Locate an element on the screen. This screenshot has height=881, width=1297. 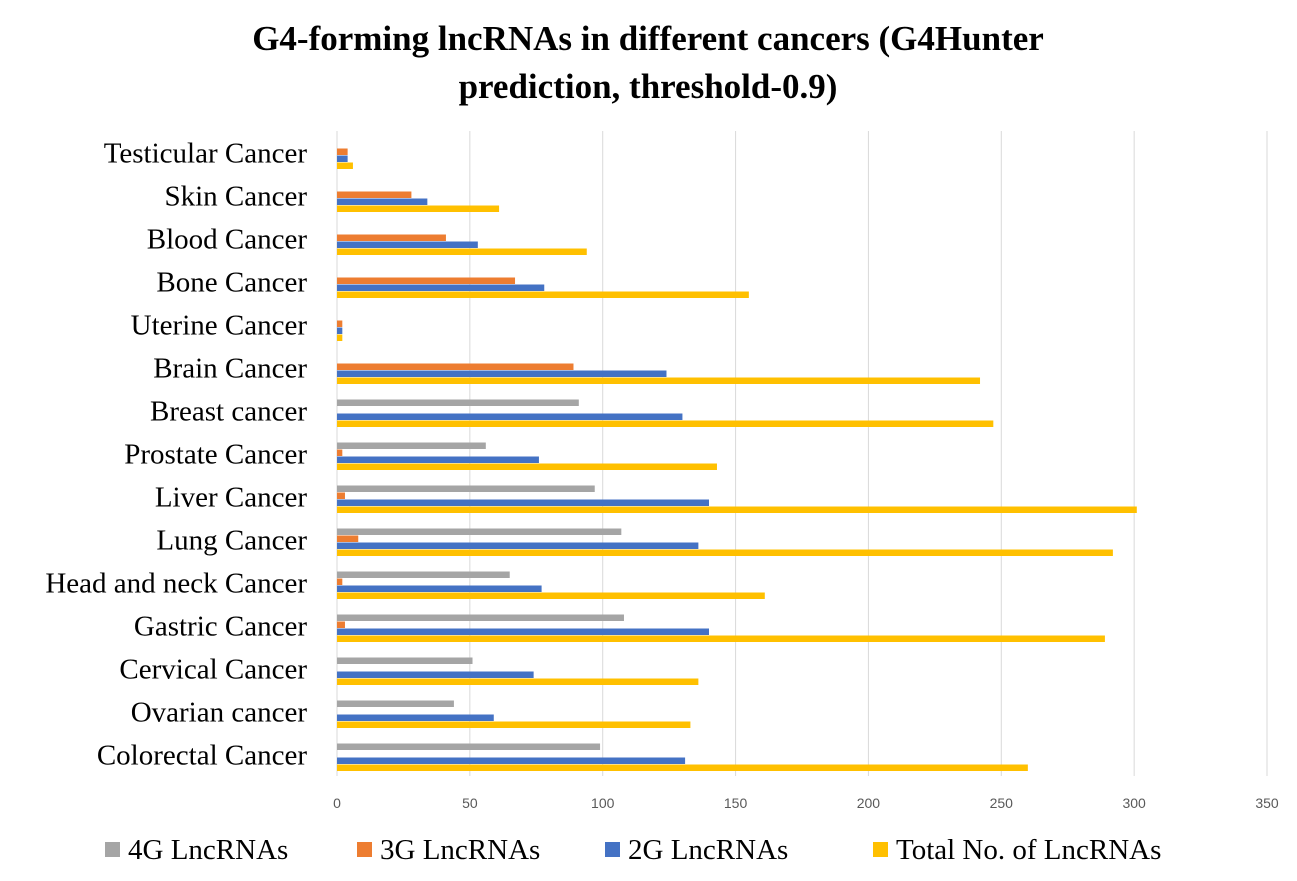
category-label: Ovarian cancer is located at coordinates (219, 713).